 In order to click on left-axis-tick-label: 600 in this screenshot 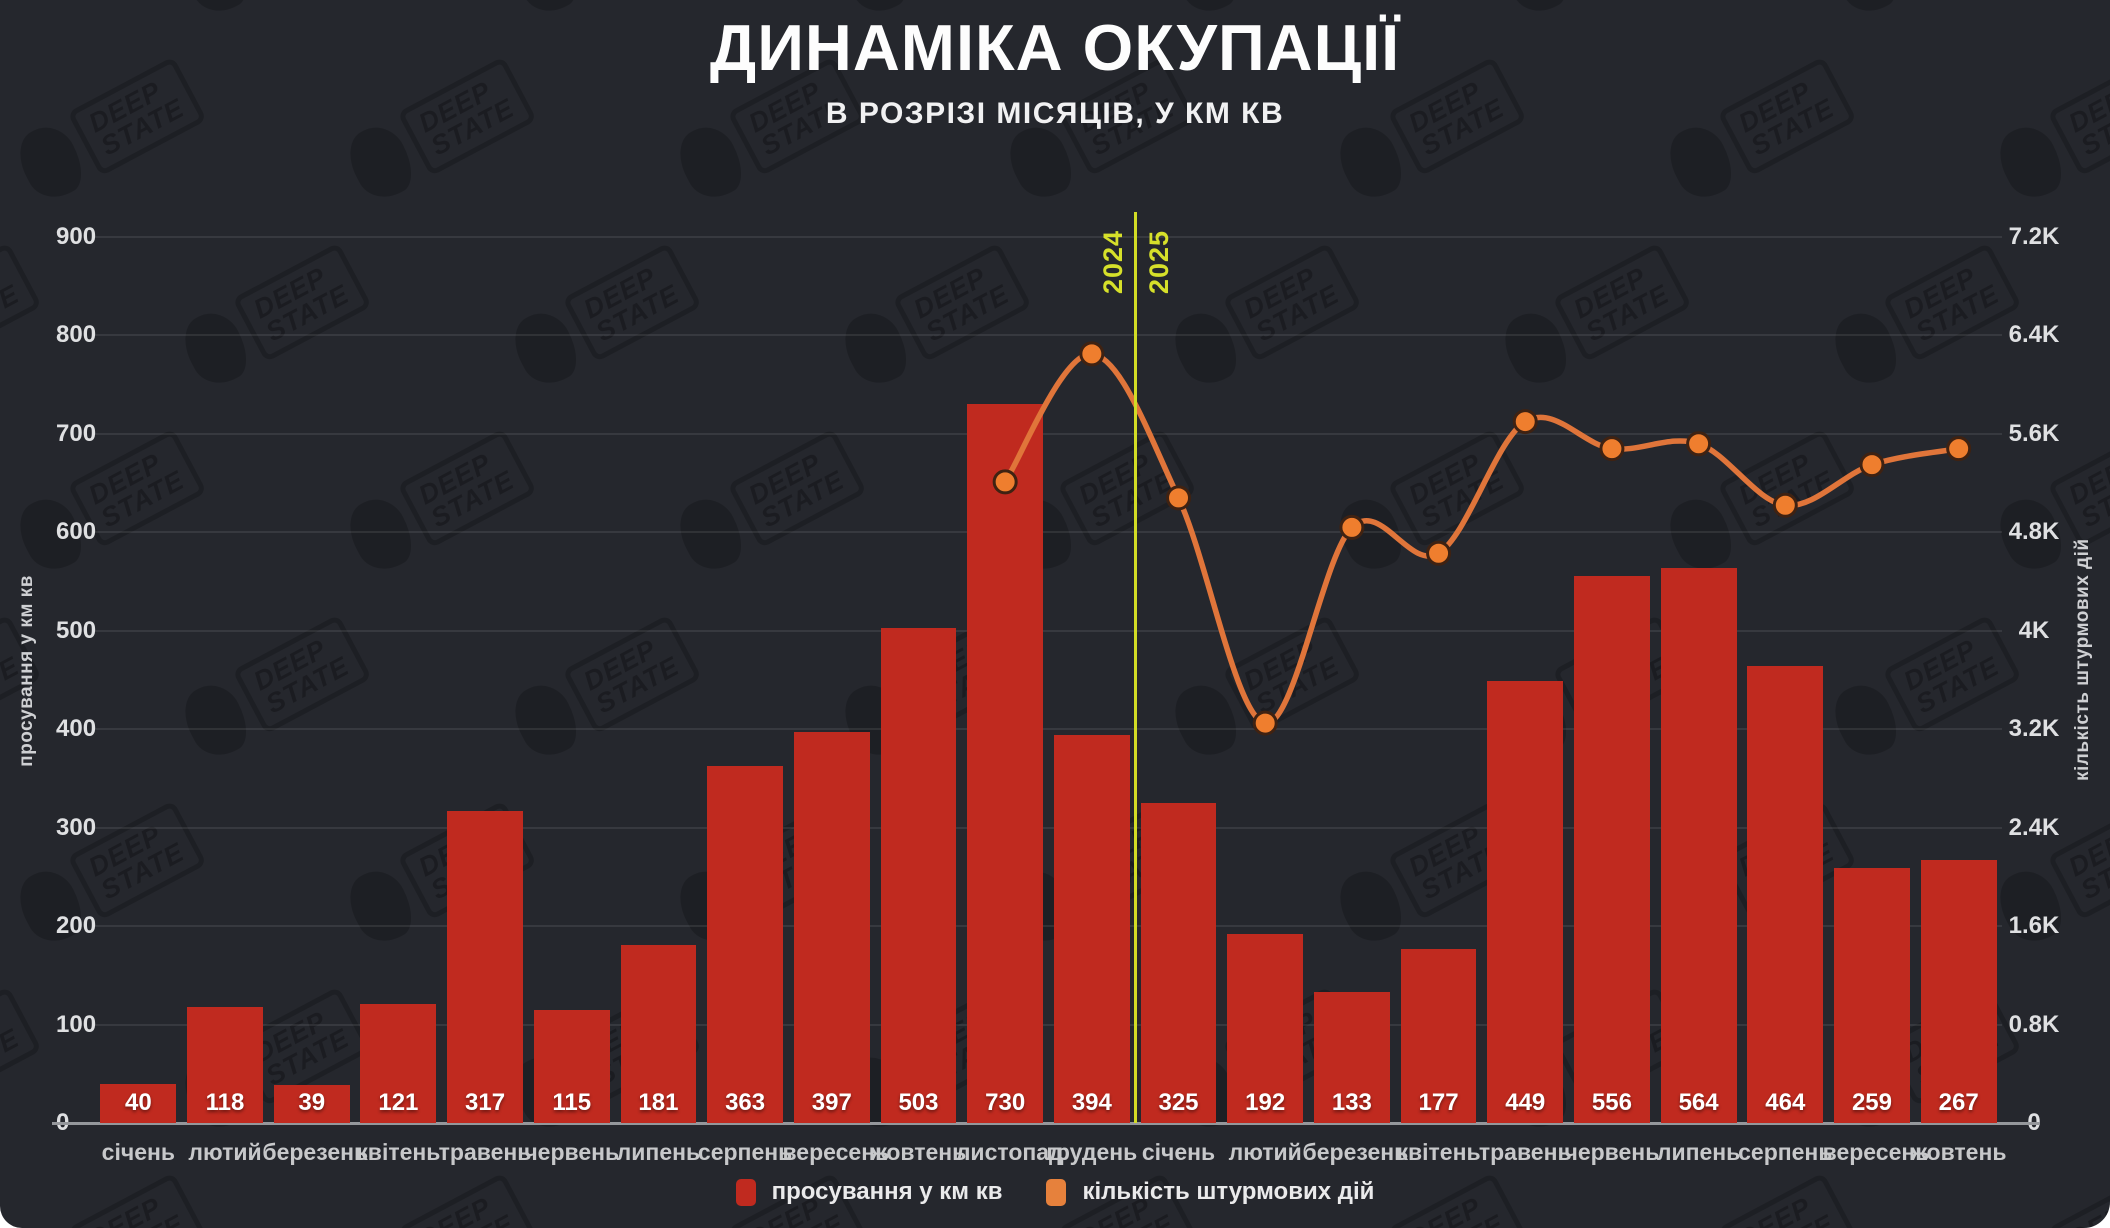, I will do `click(76, 532)`.